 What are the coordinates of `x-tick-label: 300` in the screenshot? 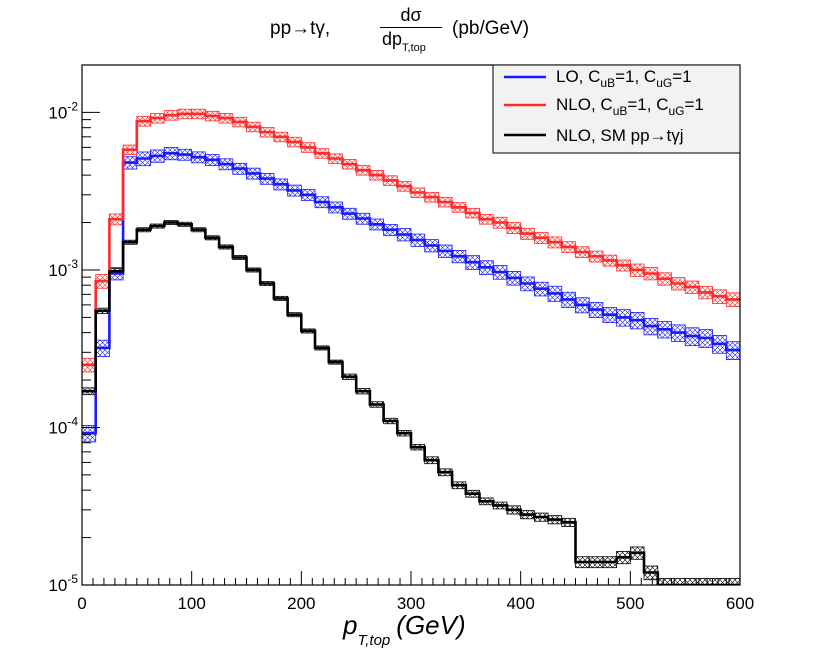 It's located at (411, 603).